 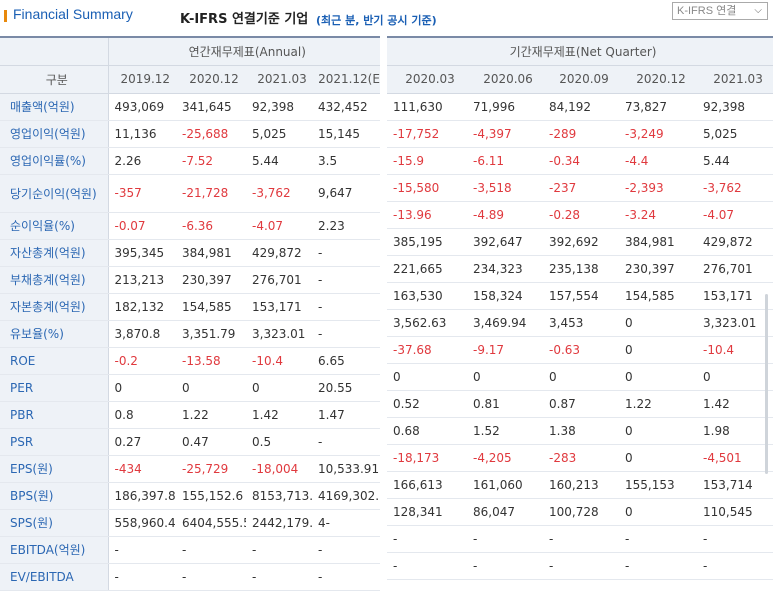 I want to click on annual-cell: 155,152.6, so click(x=211, y=496).